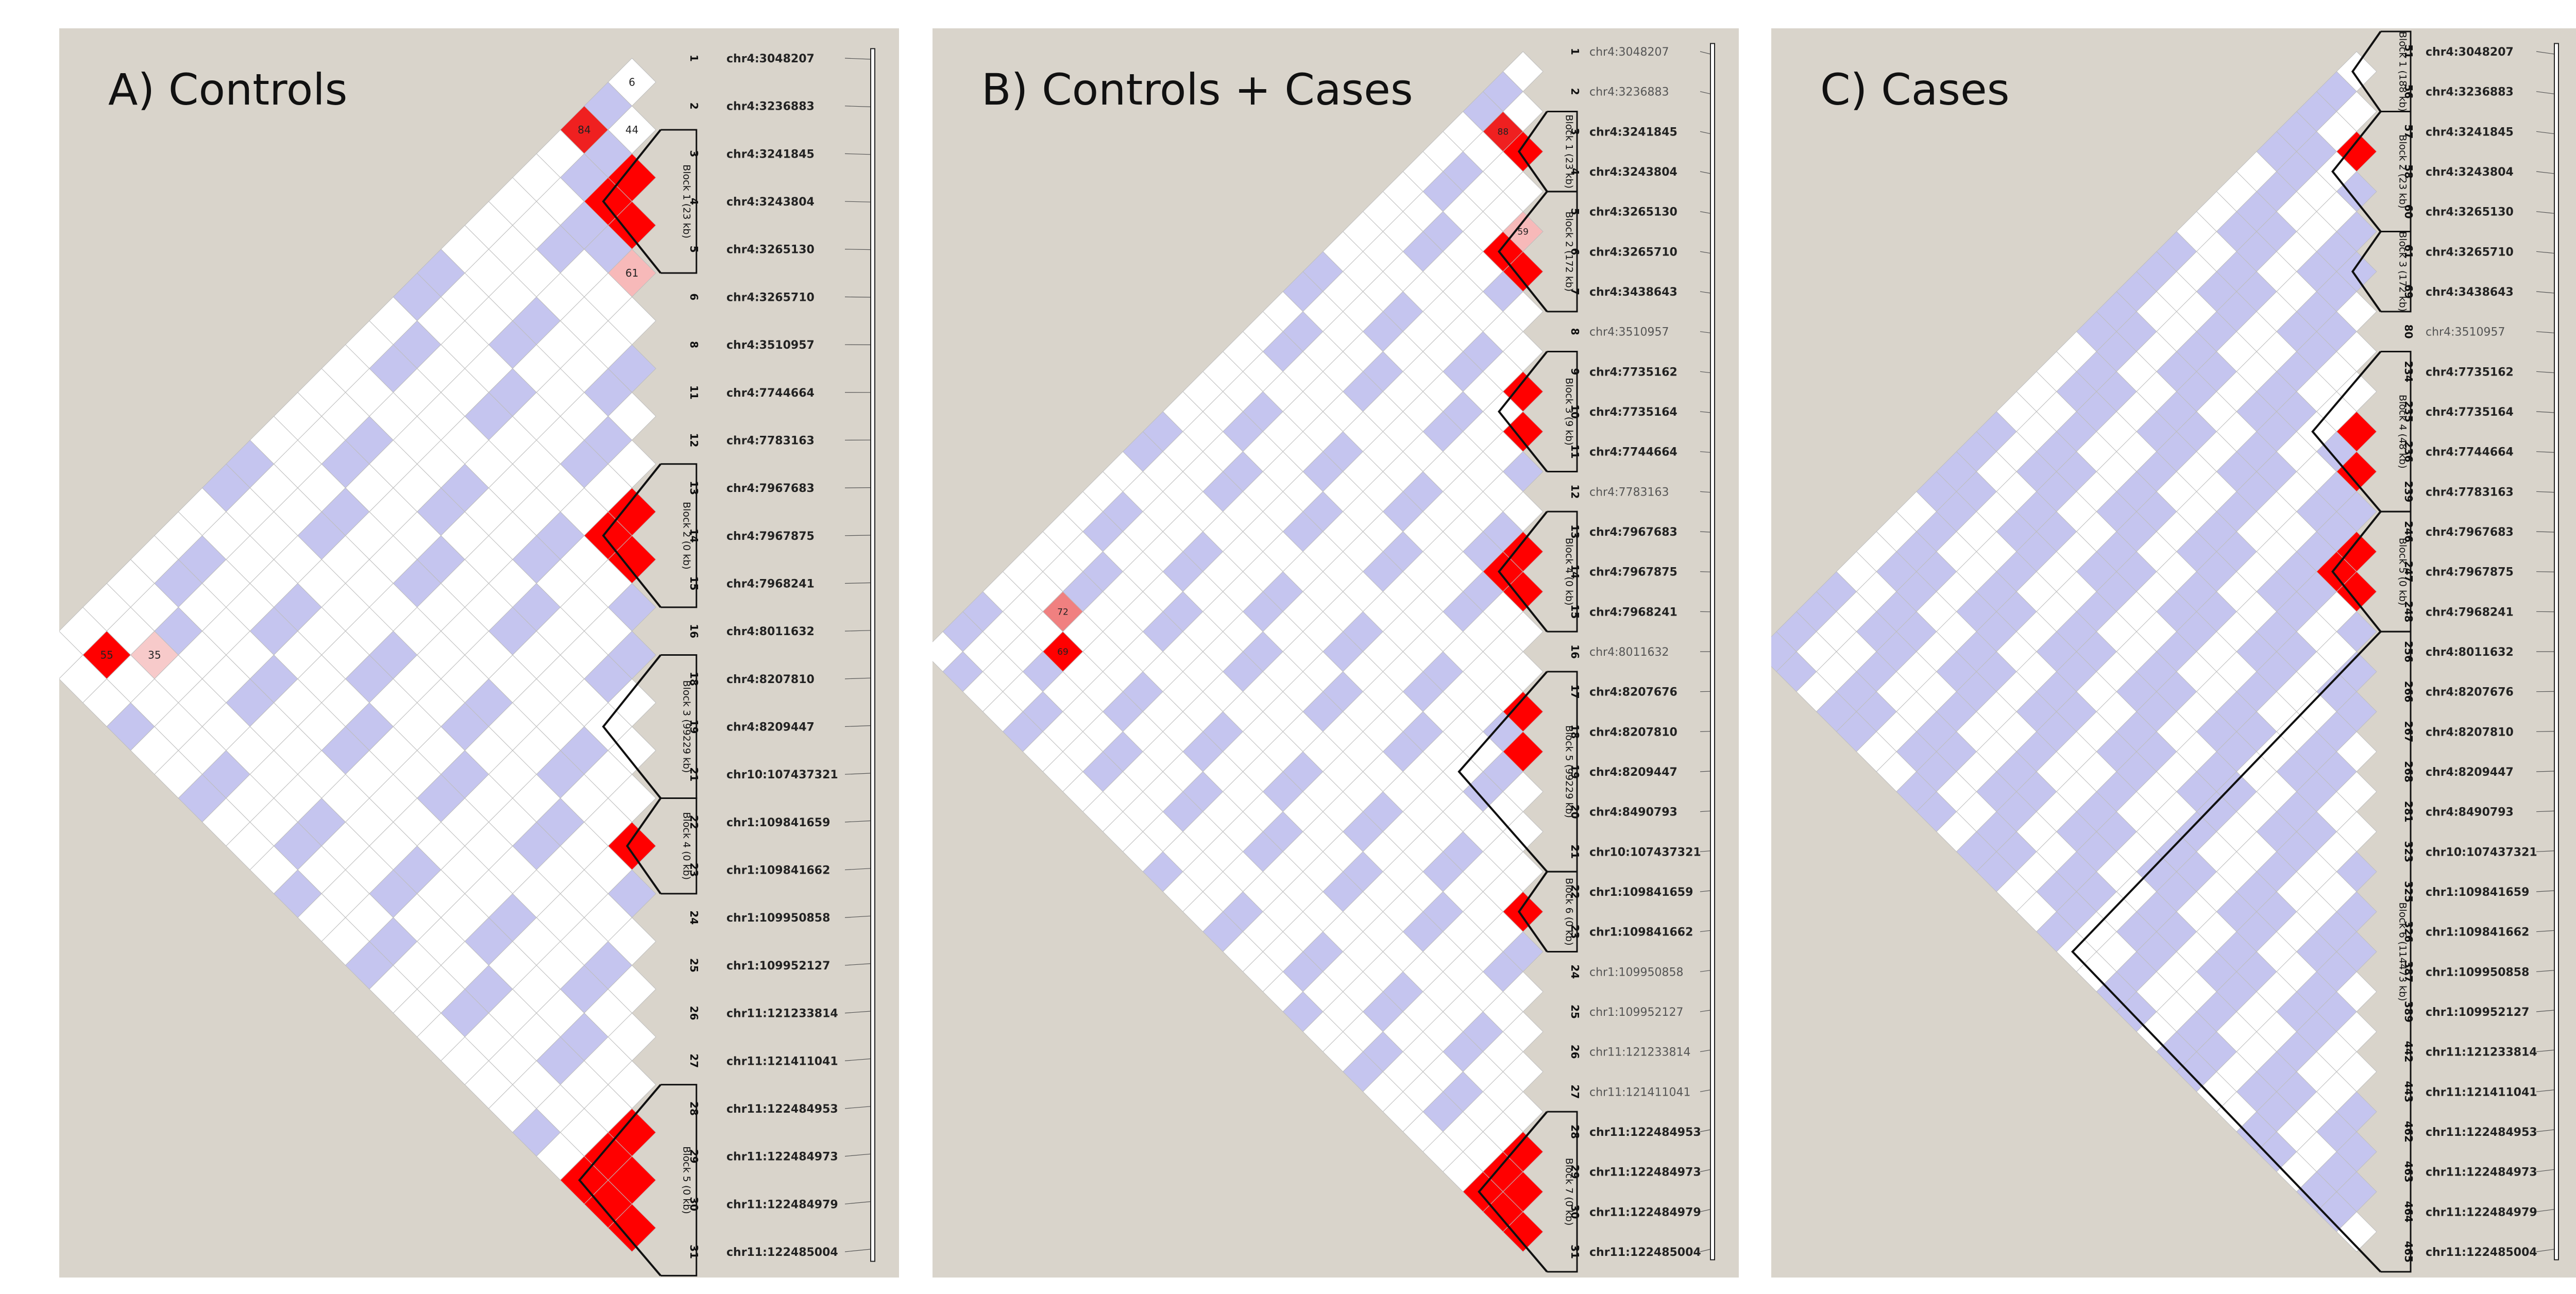 The image size is (2576, 1294). I want to click on snp-name: chr4:7967683, so click(770, 488).